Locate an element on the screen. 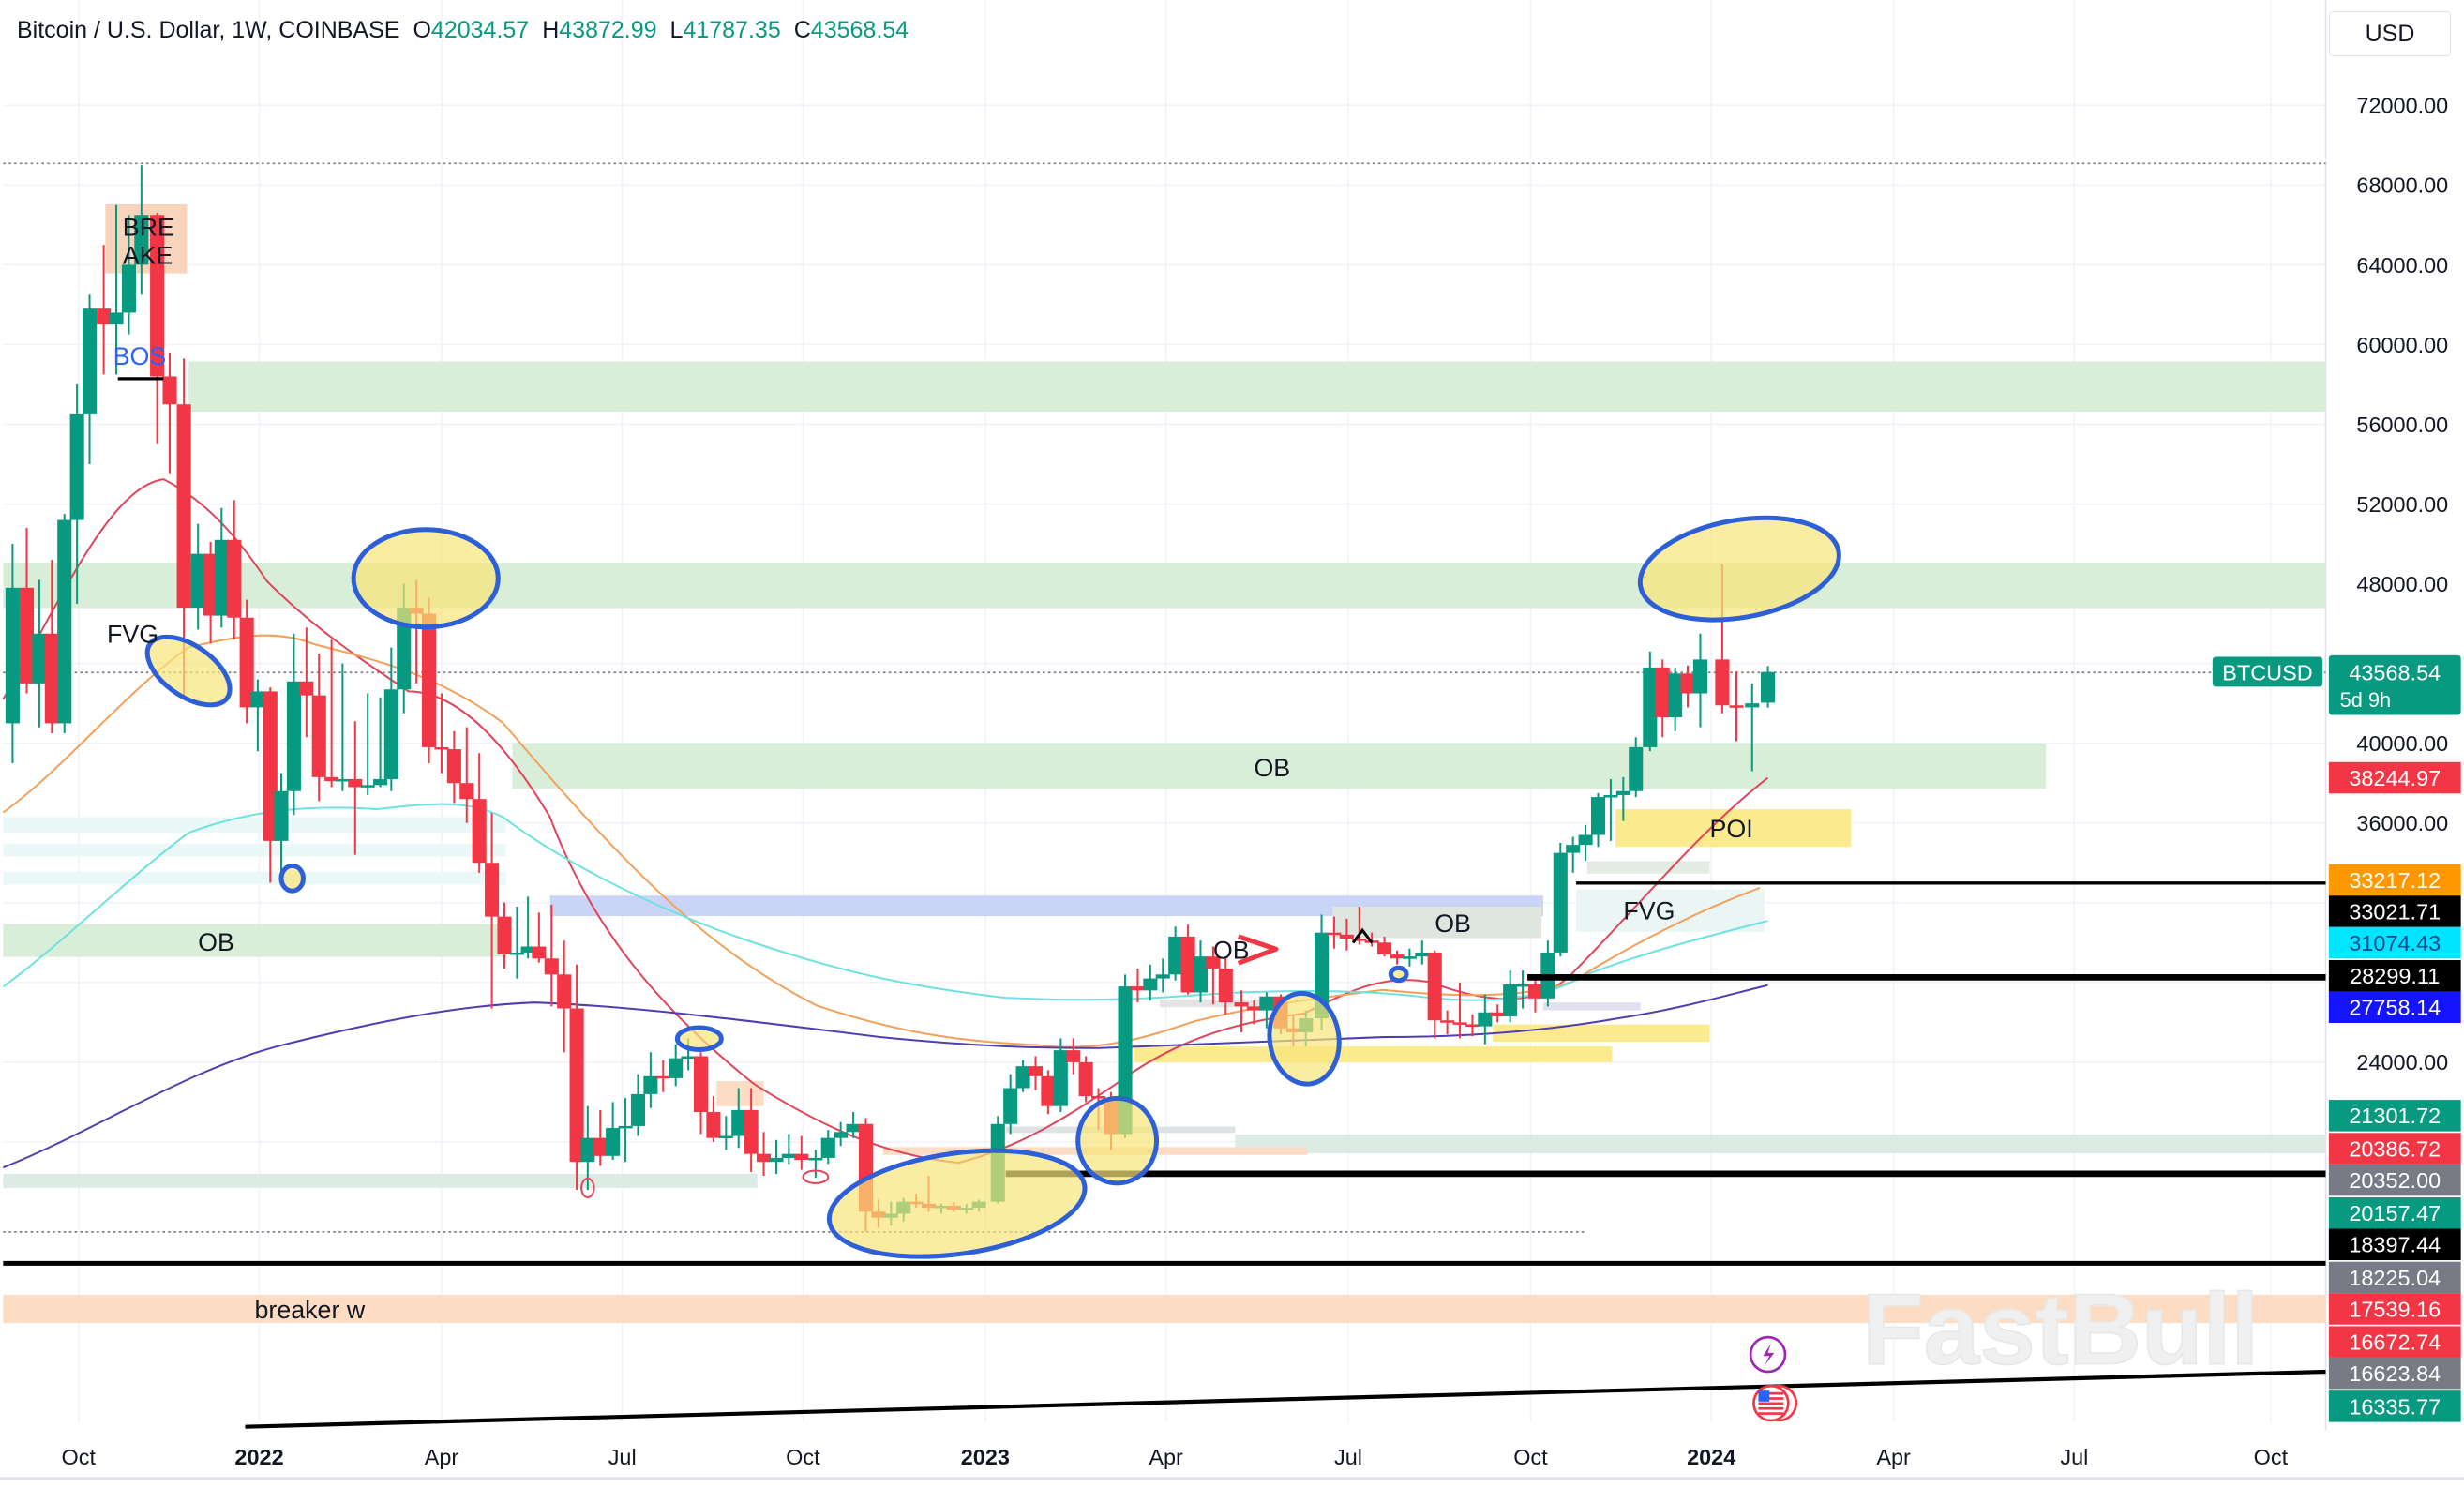  low-label: L is located at coordinates (676, 30).